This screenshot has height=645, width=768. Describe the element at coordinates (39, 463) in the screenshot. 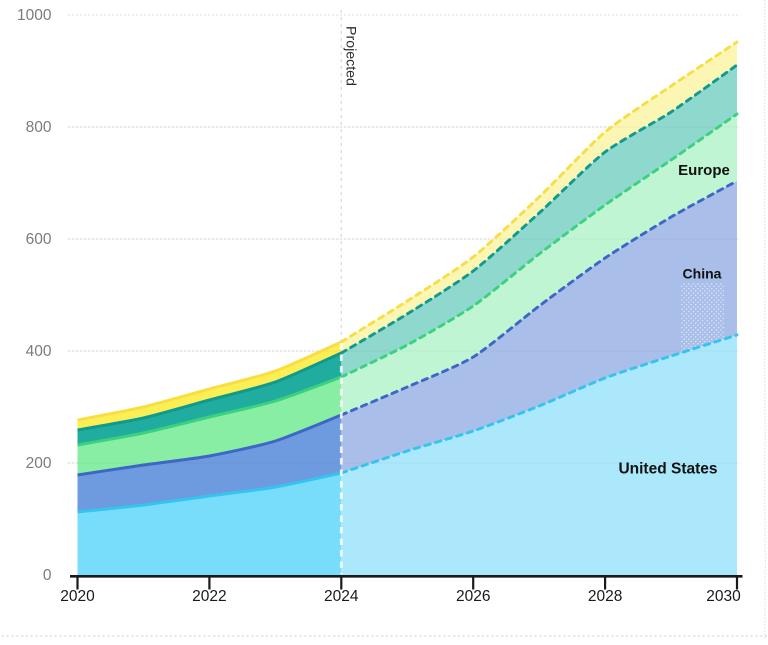

I see `svg-text: 200` at that location.